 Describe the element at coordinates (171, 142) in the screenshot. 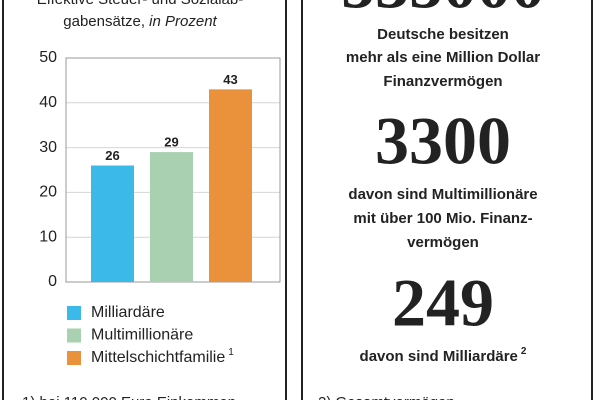

I see `value-label: 29` at that location.